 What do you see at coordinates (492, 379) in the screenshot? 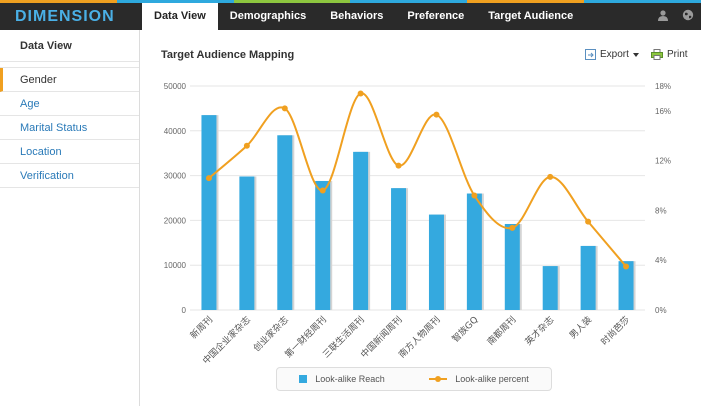
I see `legend-label-percent: Look-alike percent` at bounding box center [492, 379].